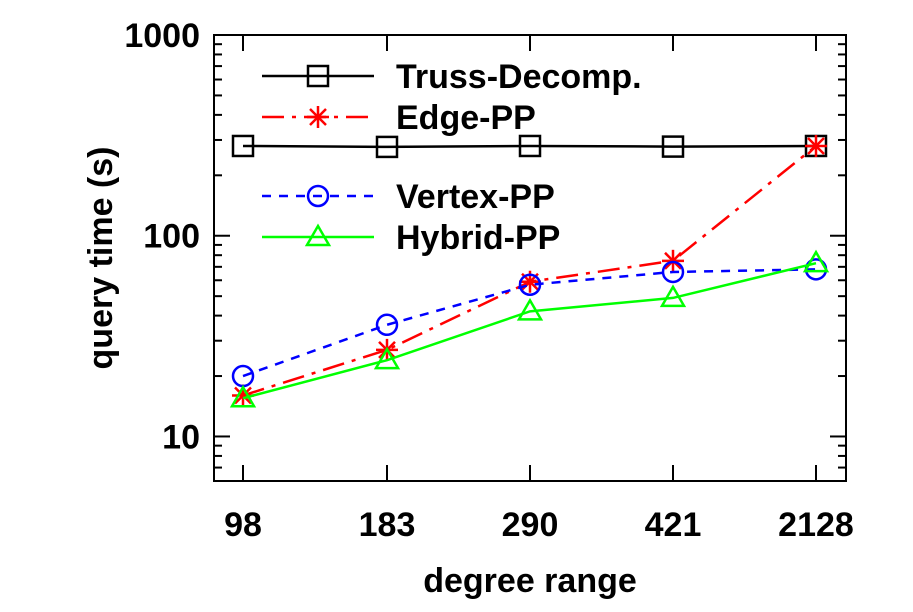 This screenshot has width=913, height=612. Describe the element at coordinates (466, 118) in the screenshot. I see `legend-label-edge-pp: Edge-PP` at that location.